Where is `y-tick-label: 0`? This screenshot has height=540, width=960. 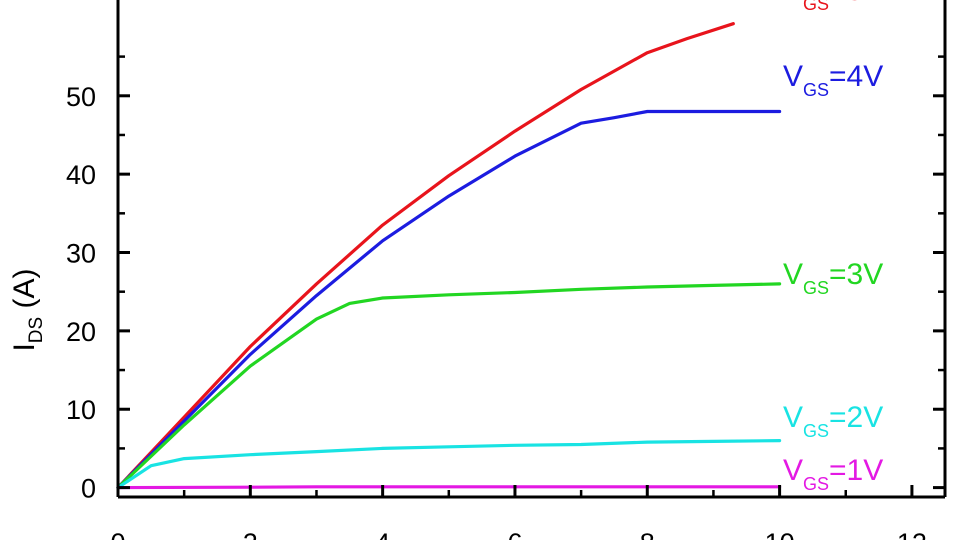 y-tick-label: 0 is located at coordinates (88, 489).